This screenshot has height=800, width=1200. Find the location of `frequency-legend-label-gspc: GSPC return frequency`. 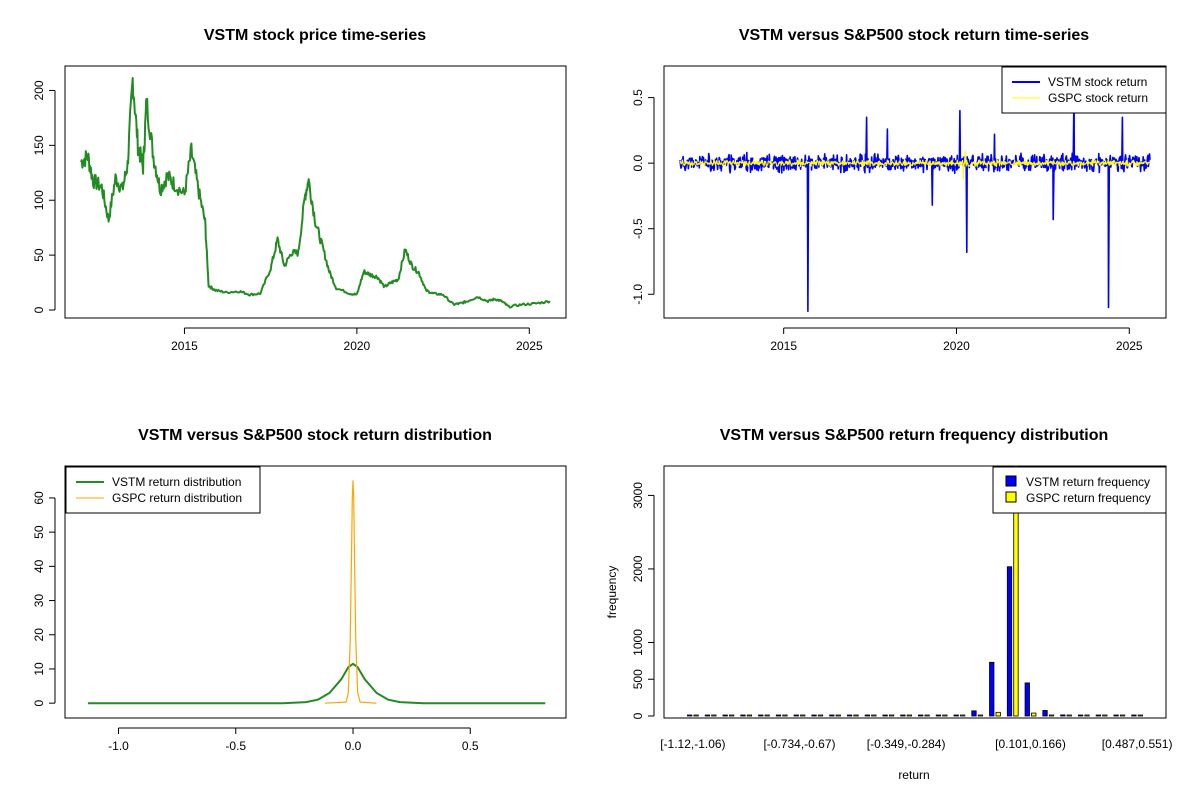

frequency-legend-label-gspc: GSPC return frequency is located at coordinates (1088, 498).